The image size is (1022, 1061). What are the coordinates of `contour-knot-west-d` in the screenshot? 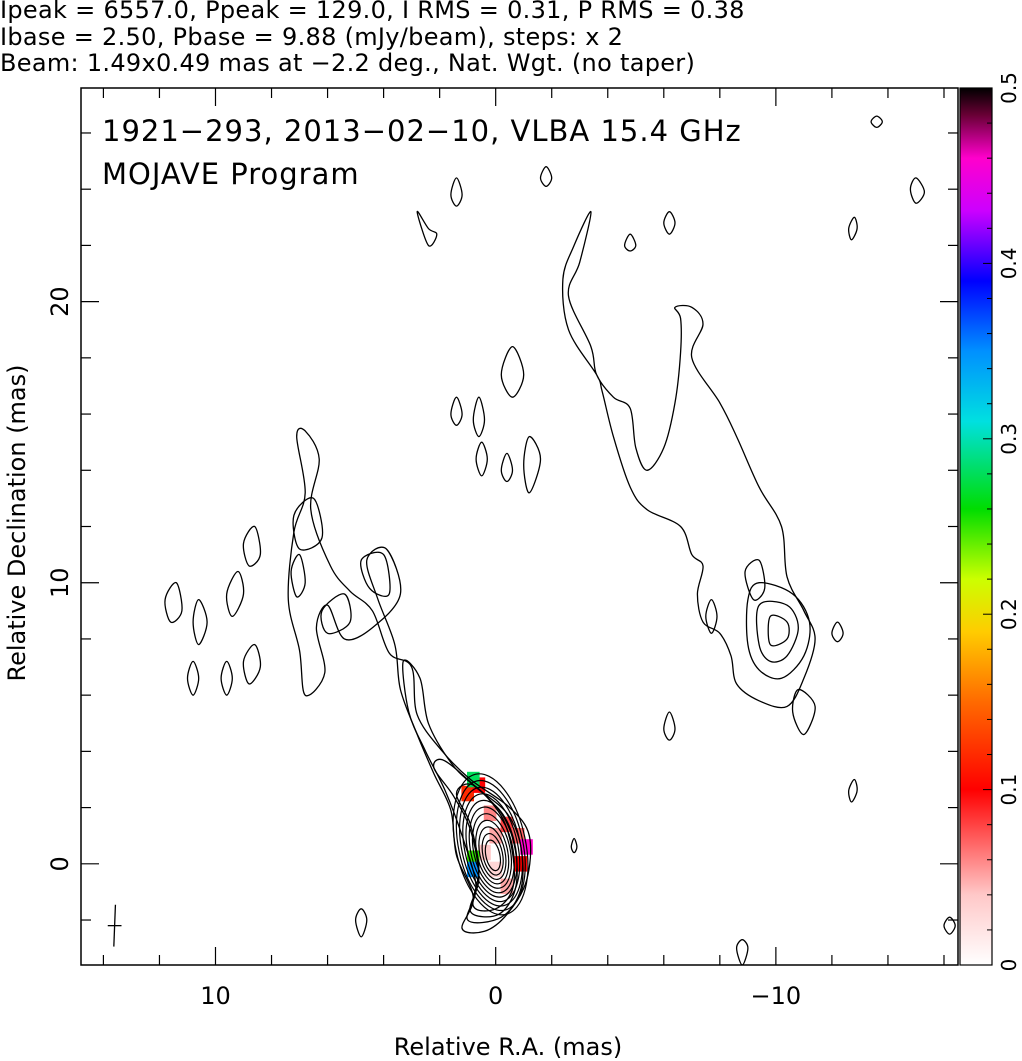 It's located at (755, 579).